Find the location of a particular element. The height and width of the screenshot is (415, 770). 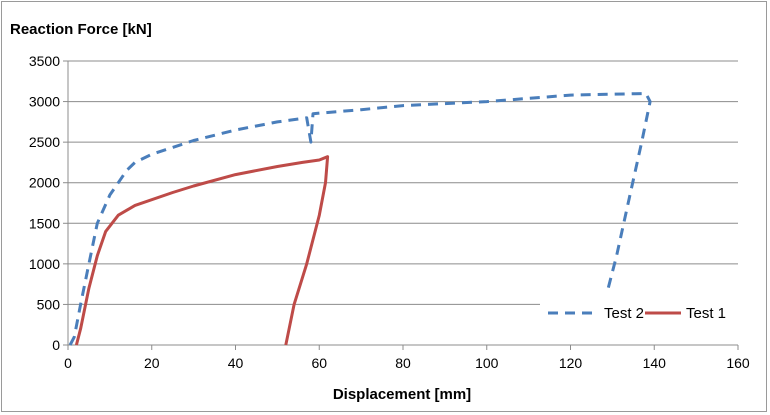

y-tick-label-3000: 3000 is located at coordinates (44, 102).